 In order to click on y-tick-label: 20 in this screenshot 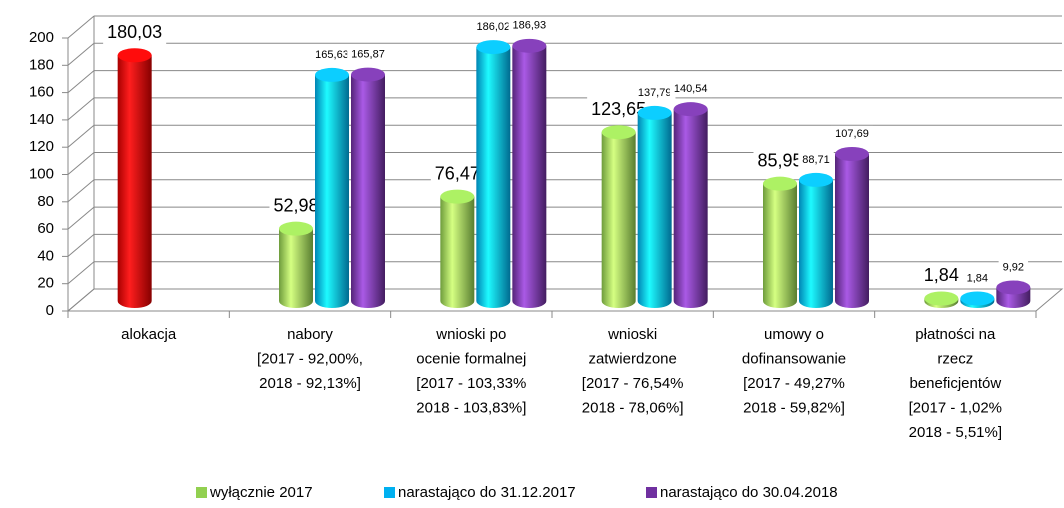, I will do `click(45, 283)`.